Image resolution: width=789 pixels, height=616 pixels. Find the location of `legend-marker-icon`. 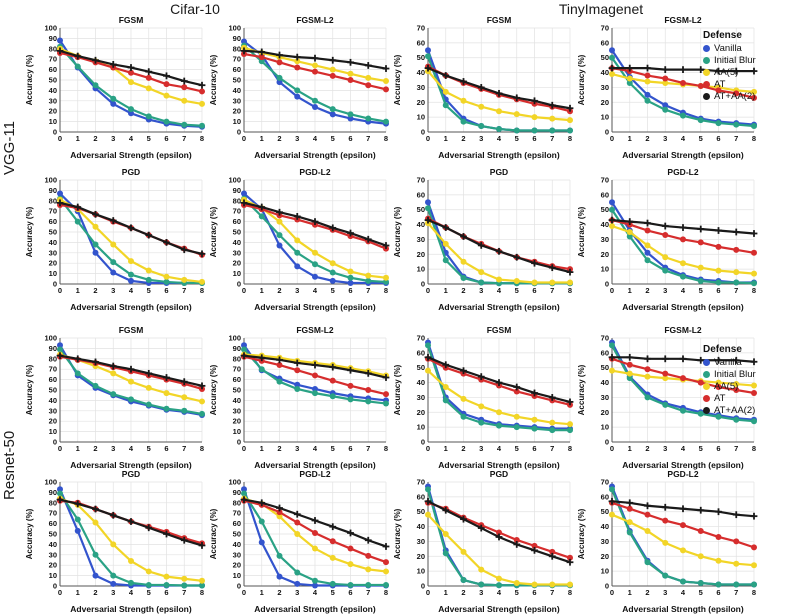

legend-marker-icon is located at coordinates (706, 410).